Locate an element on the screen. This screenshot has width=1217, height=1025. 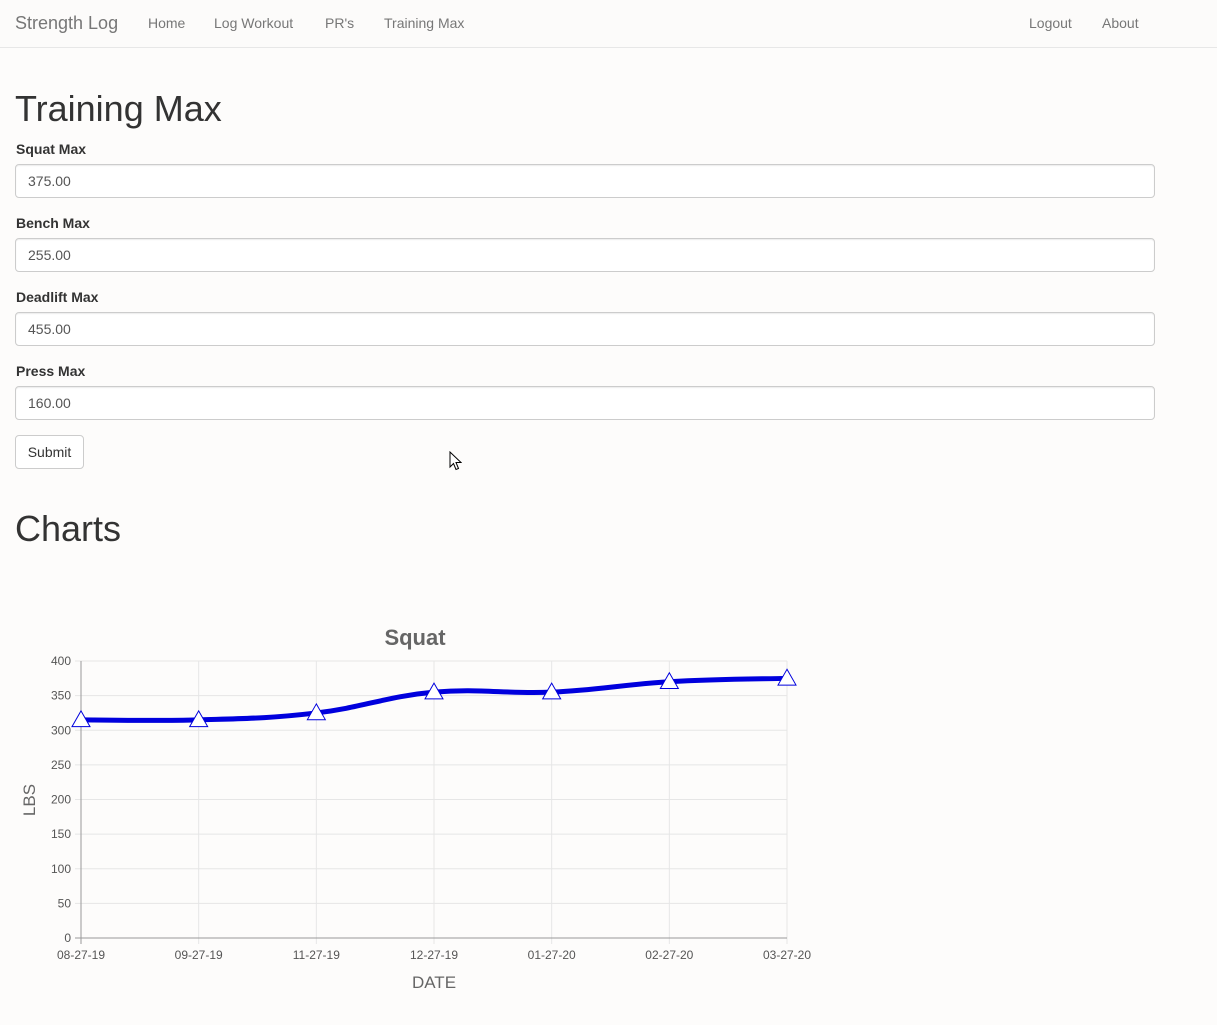
bench-max-input is located at coordinates (585, 255).